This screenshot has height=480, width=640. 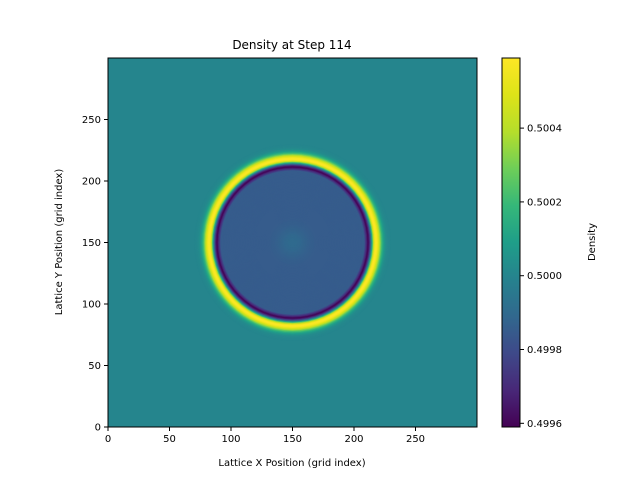 I want to click on x-axis-label: Lattice X Position (grid index), so click(x=291, y=463).